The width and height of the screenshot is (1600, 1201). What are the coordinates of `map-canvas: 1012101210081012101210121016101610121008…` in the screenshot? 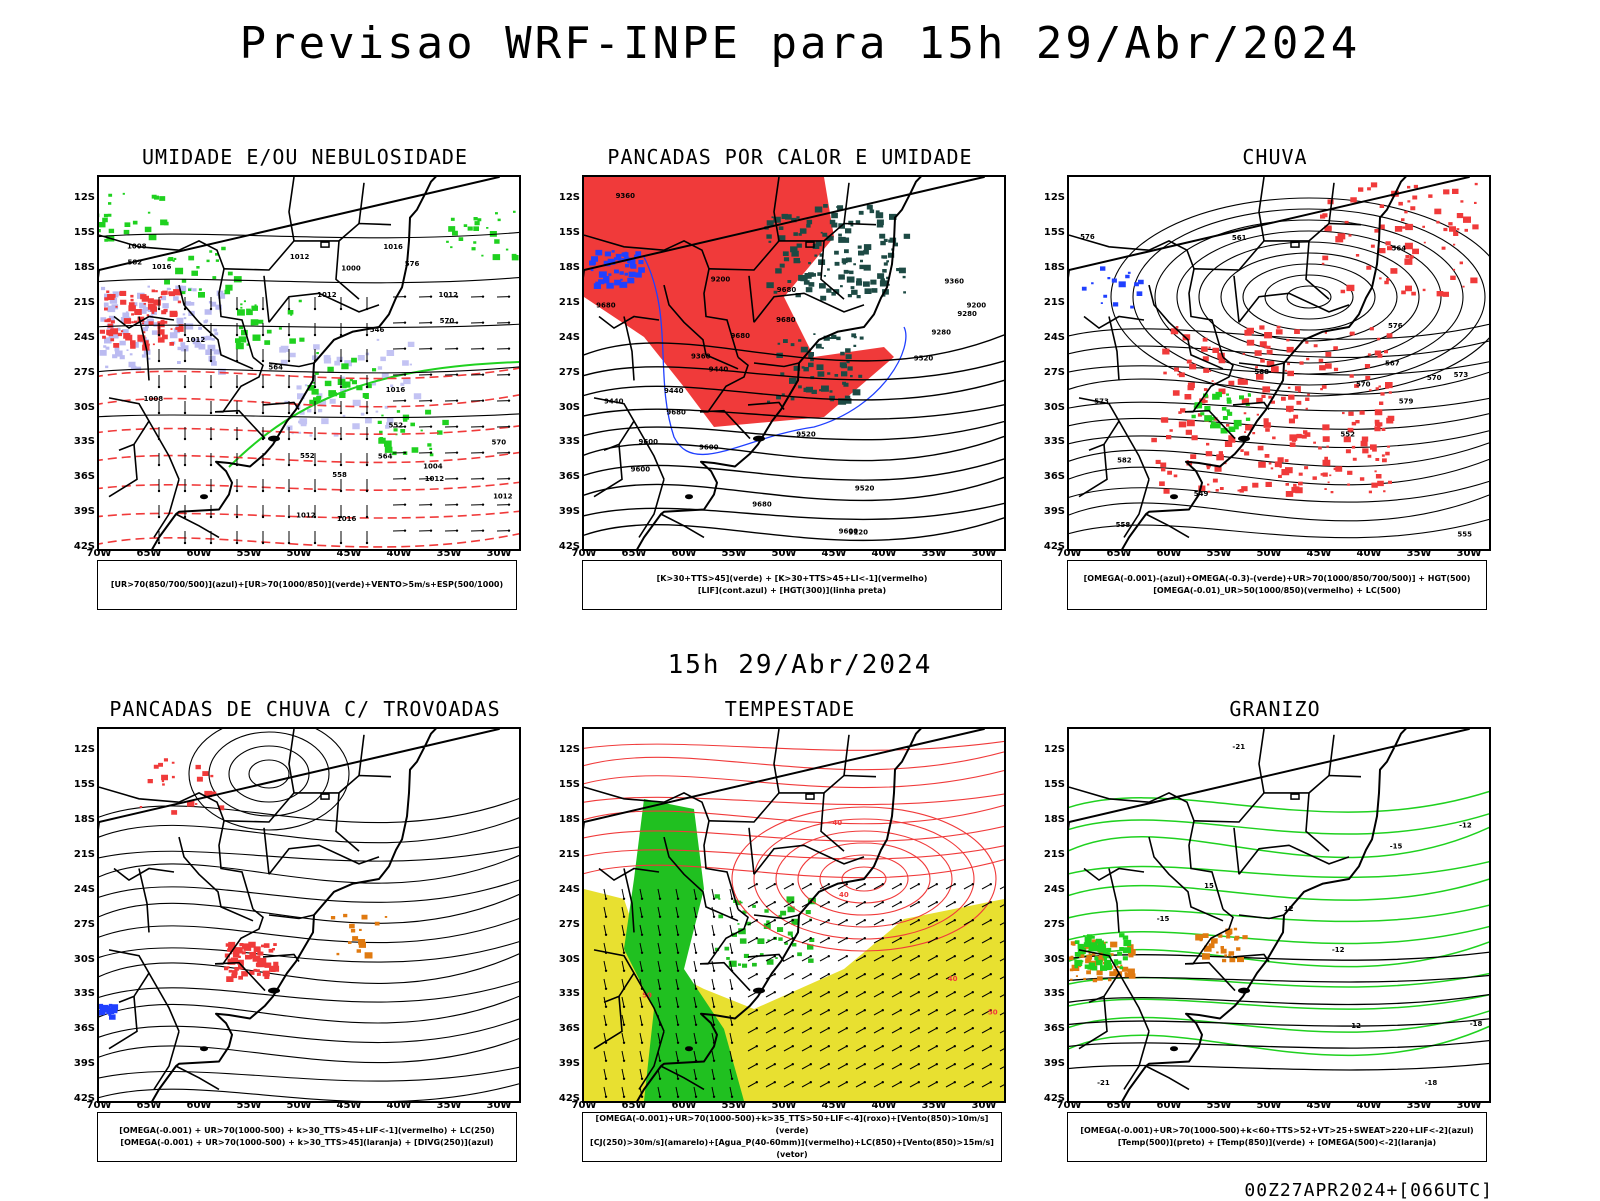 It's located at (309, 363).